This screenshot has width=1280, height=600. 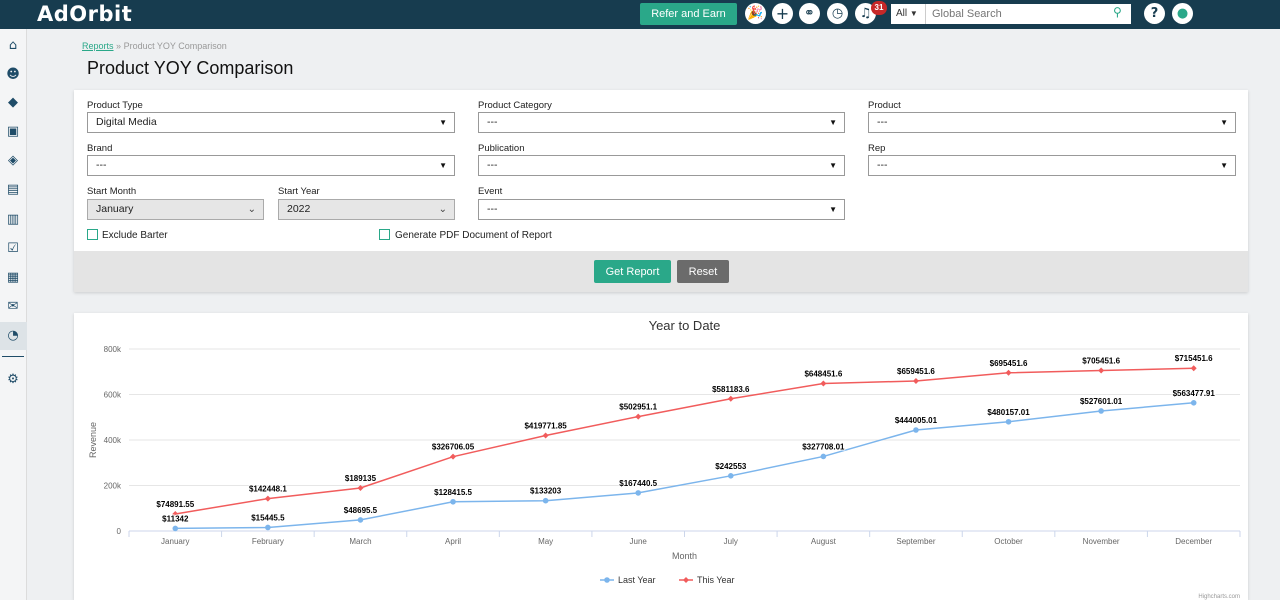 What do you see at coordinates (913, 13) in the screenshot?
I see `chevron-down-icon: ▼` at bounding box center [913, 13].